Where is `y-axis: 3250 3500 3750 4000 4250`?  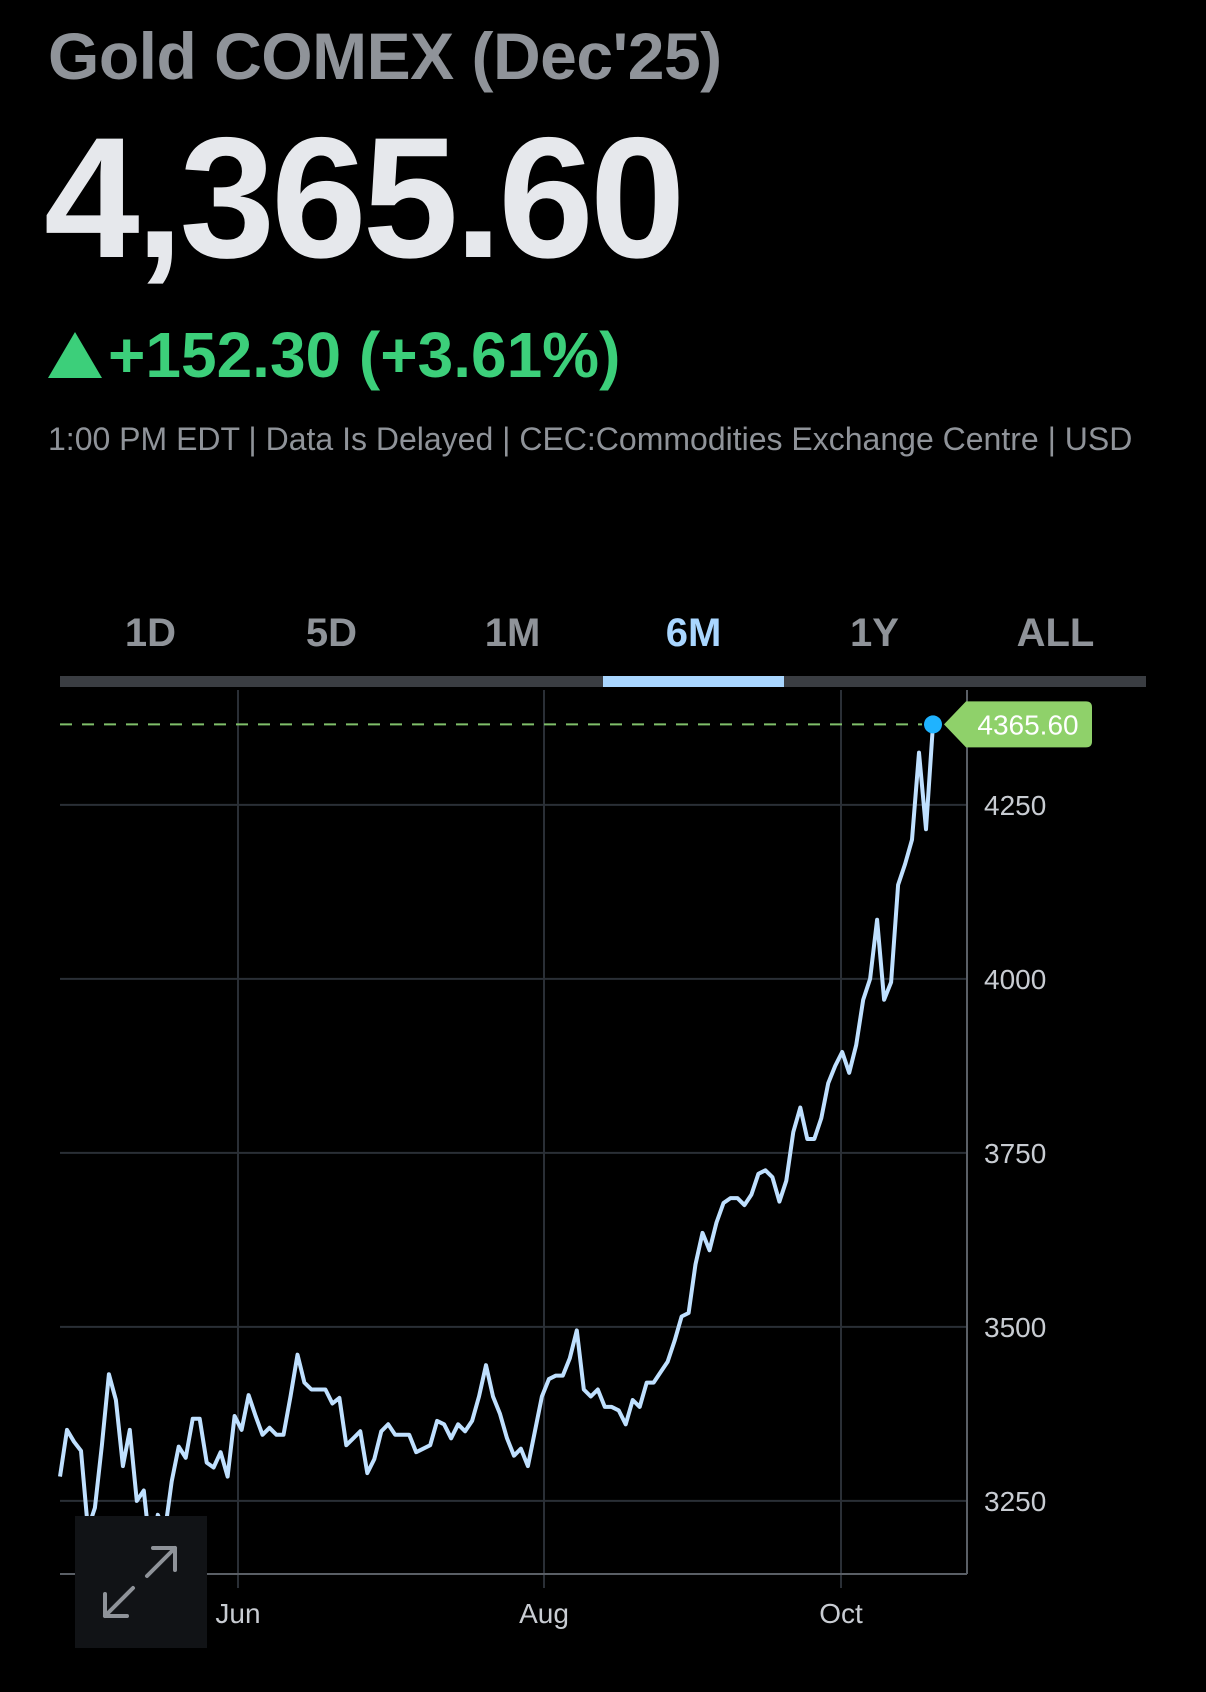
y-axis: 3250 3500 3750 4000 4250 is located at coordinates (1015, 1153).